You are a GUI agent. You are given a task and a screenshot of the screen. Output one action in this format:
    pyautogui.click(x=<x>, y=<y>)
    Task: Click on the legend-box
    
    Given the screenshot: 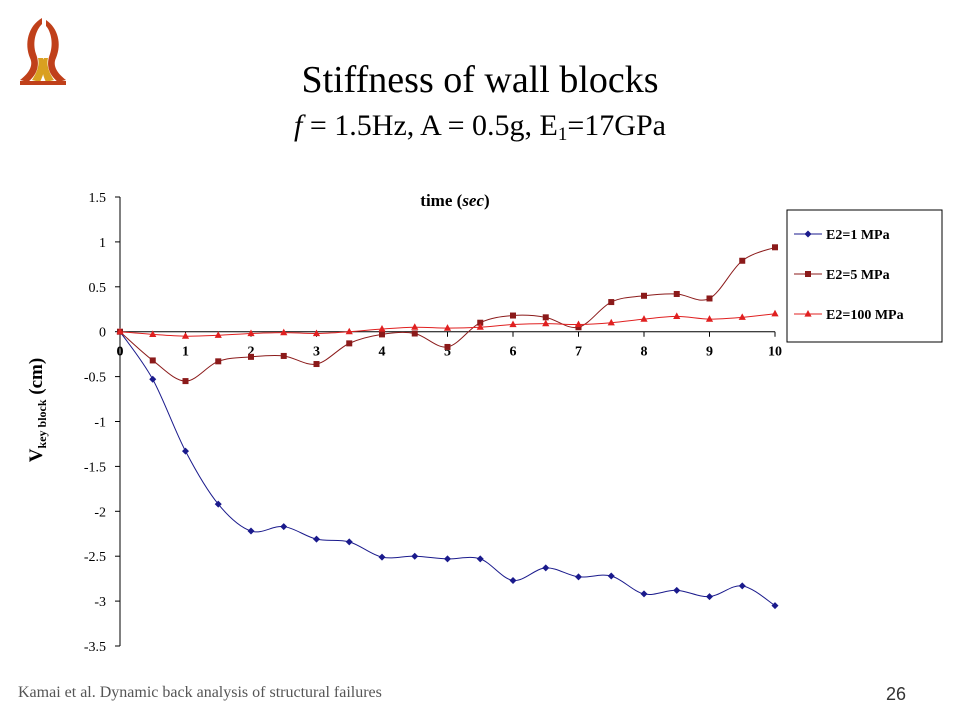 What is the action you would take?
    pyautogui.click(x=864, y=276)
    